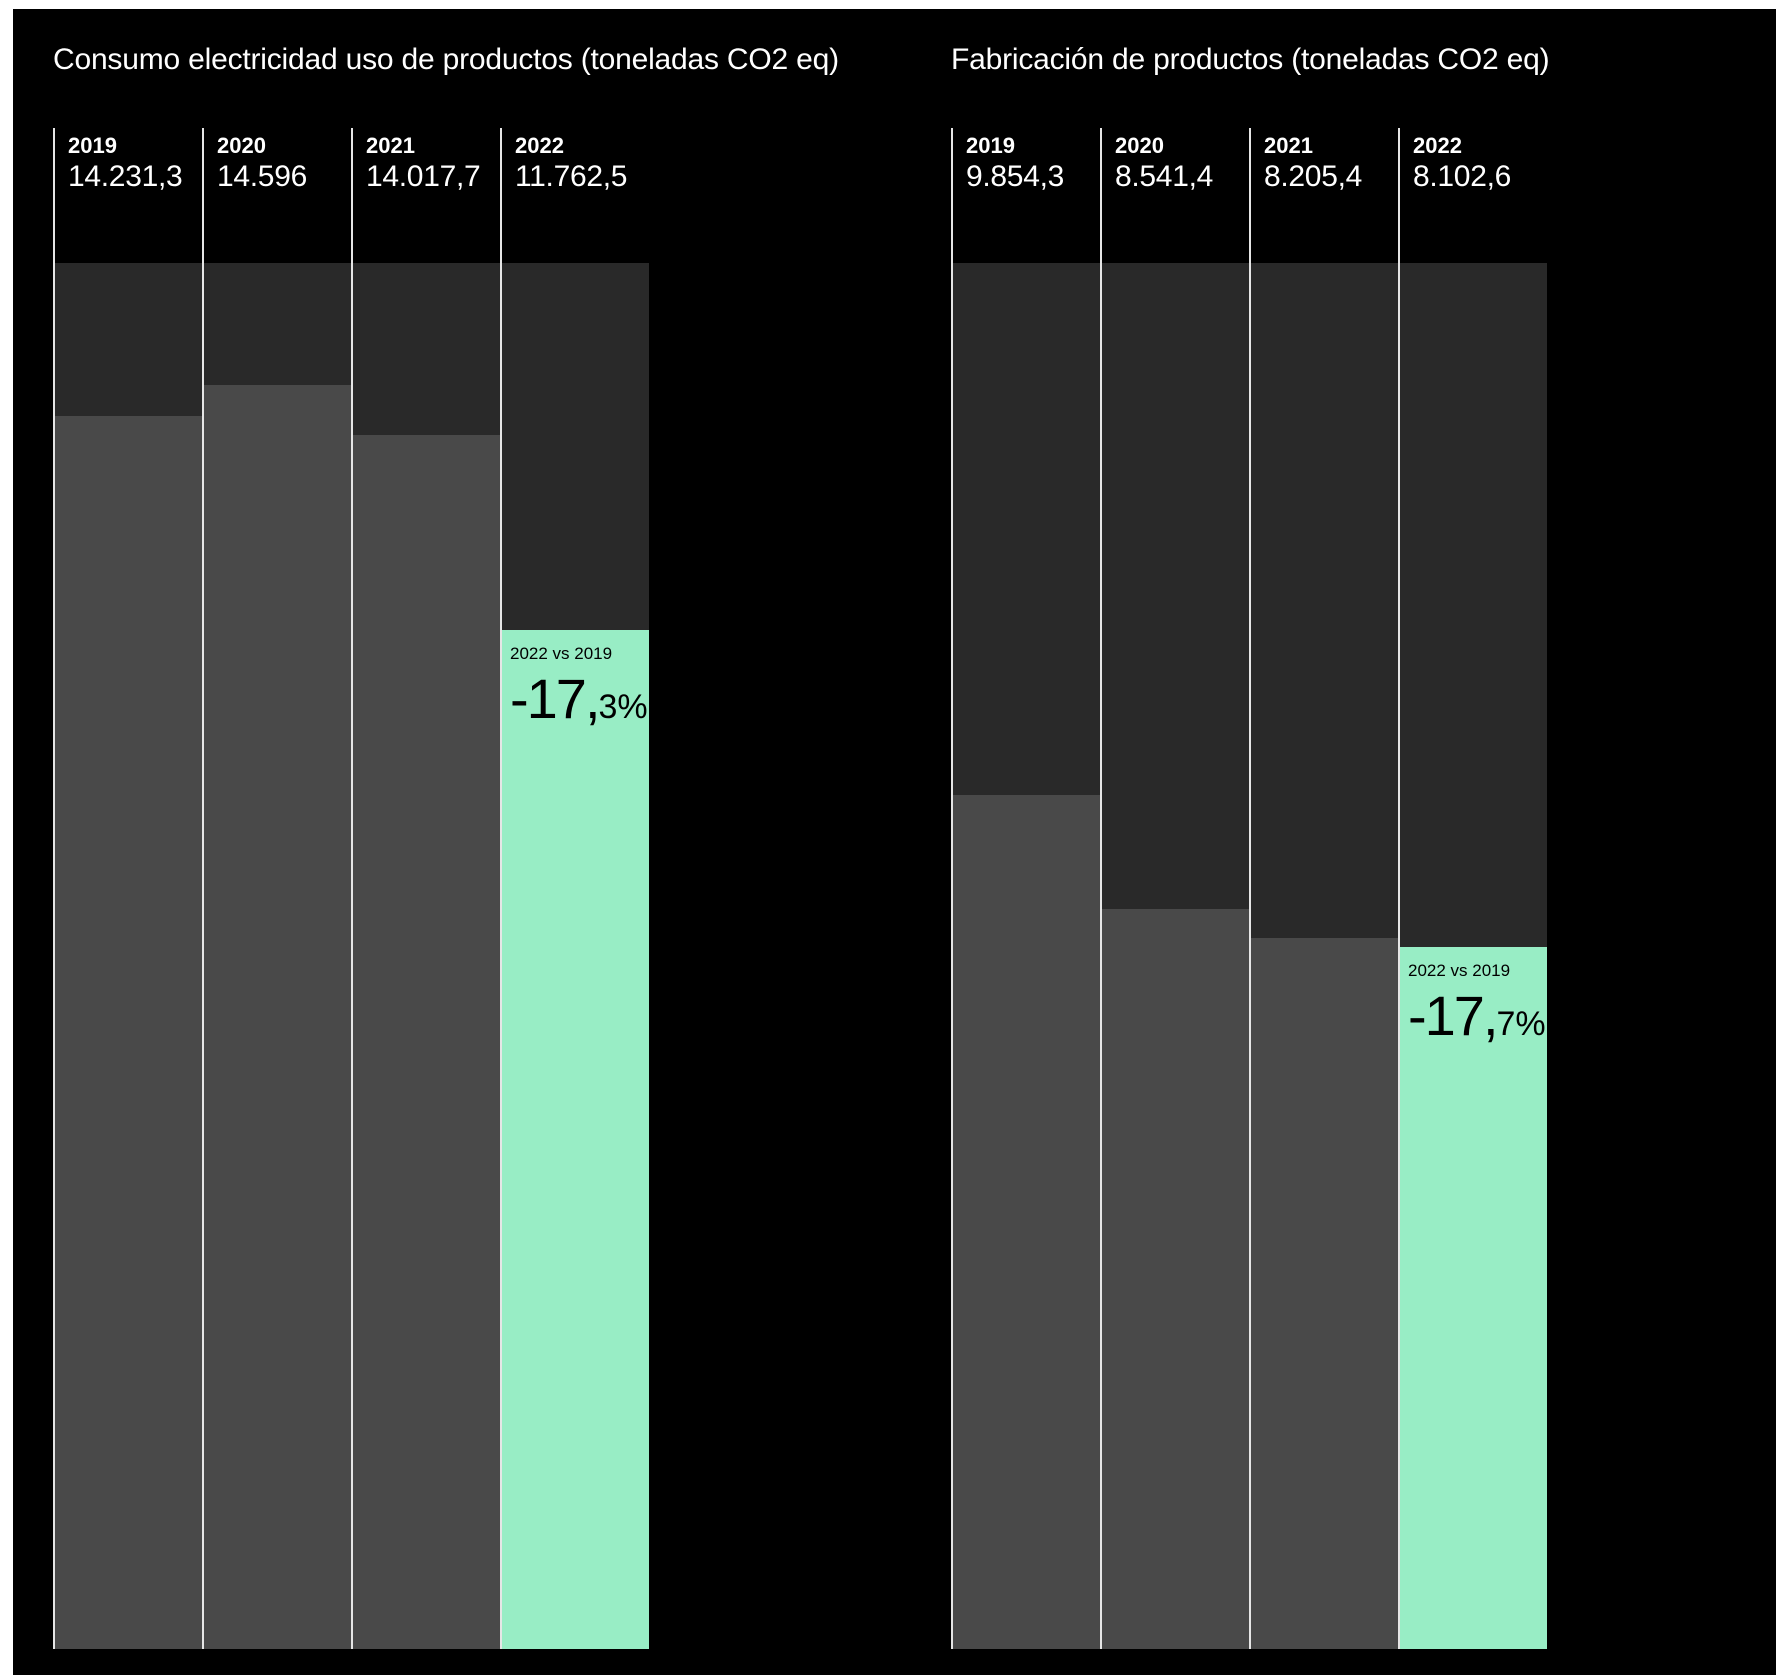  Describe the element at coordinates (1313, 176) in the screenshot. I see `value-label: 8.205,4` at that location.